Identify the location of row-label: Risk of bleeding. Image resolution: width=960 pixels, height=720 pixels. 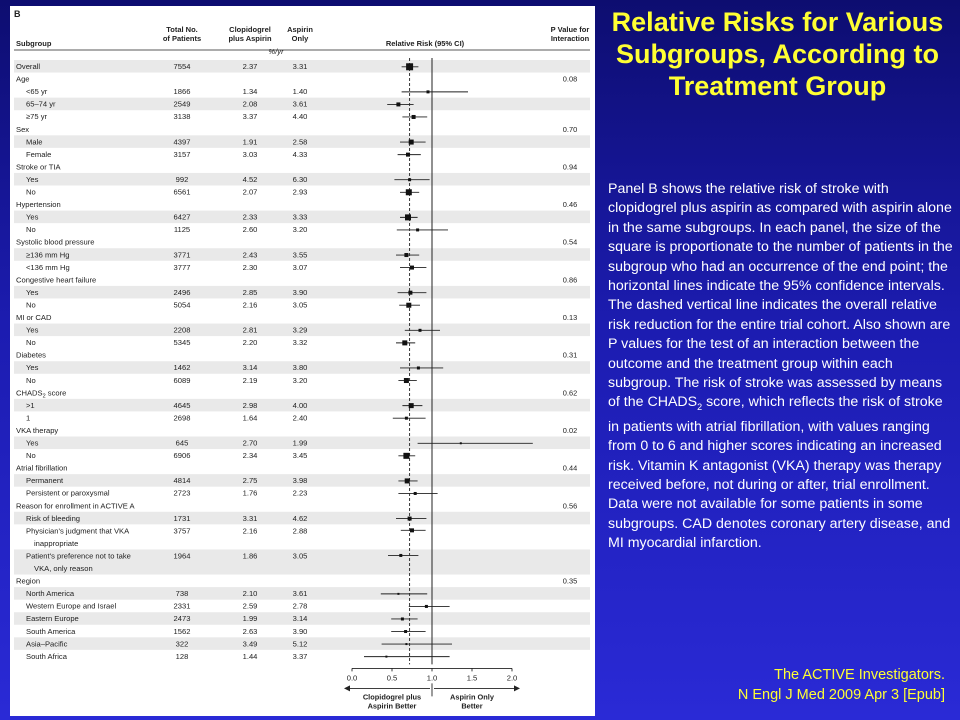
(53, 518).